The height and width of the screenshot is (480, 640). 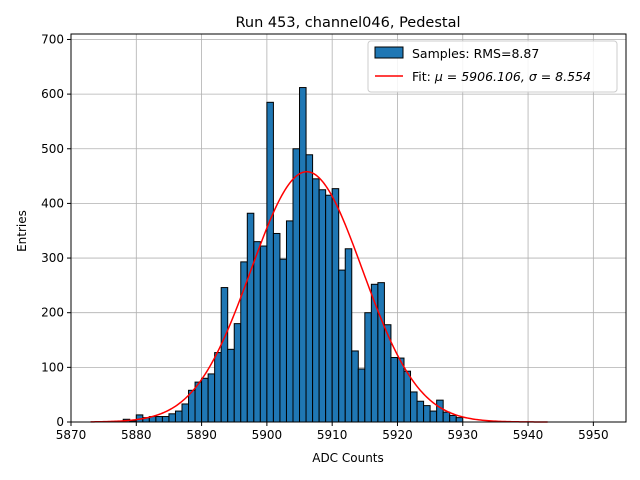 What do you see at coordinates (60, 422) in the screenshot?
I see `y-tick-label: 0` at bounding box center [60, 422].